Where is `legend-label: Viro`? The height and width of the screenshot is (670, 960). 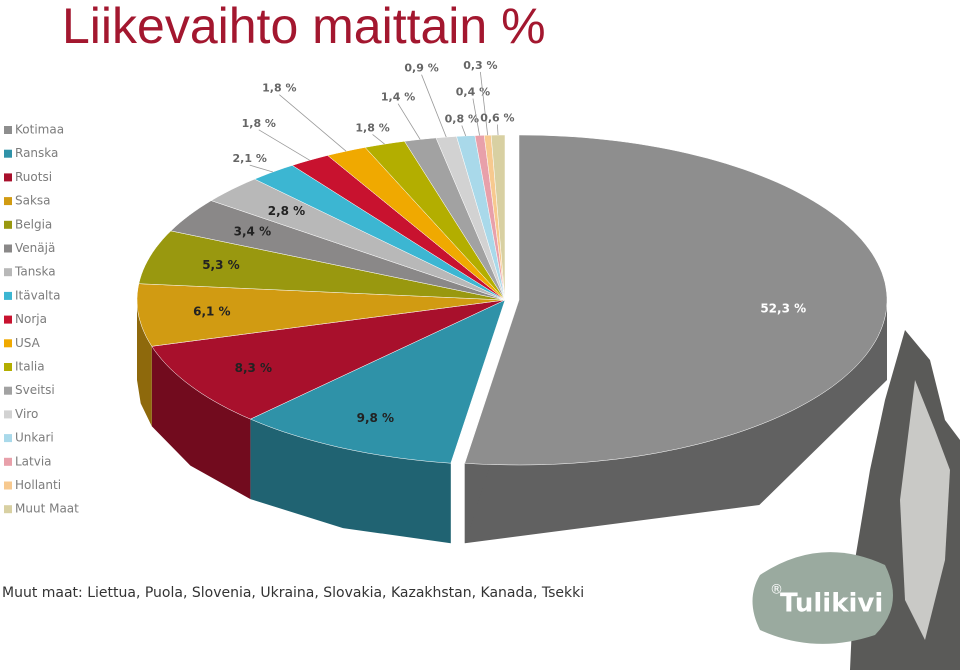 legend-label: Viro is located at coordinates (26, 414).